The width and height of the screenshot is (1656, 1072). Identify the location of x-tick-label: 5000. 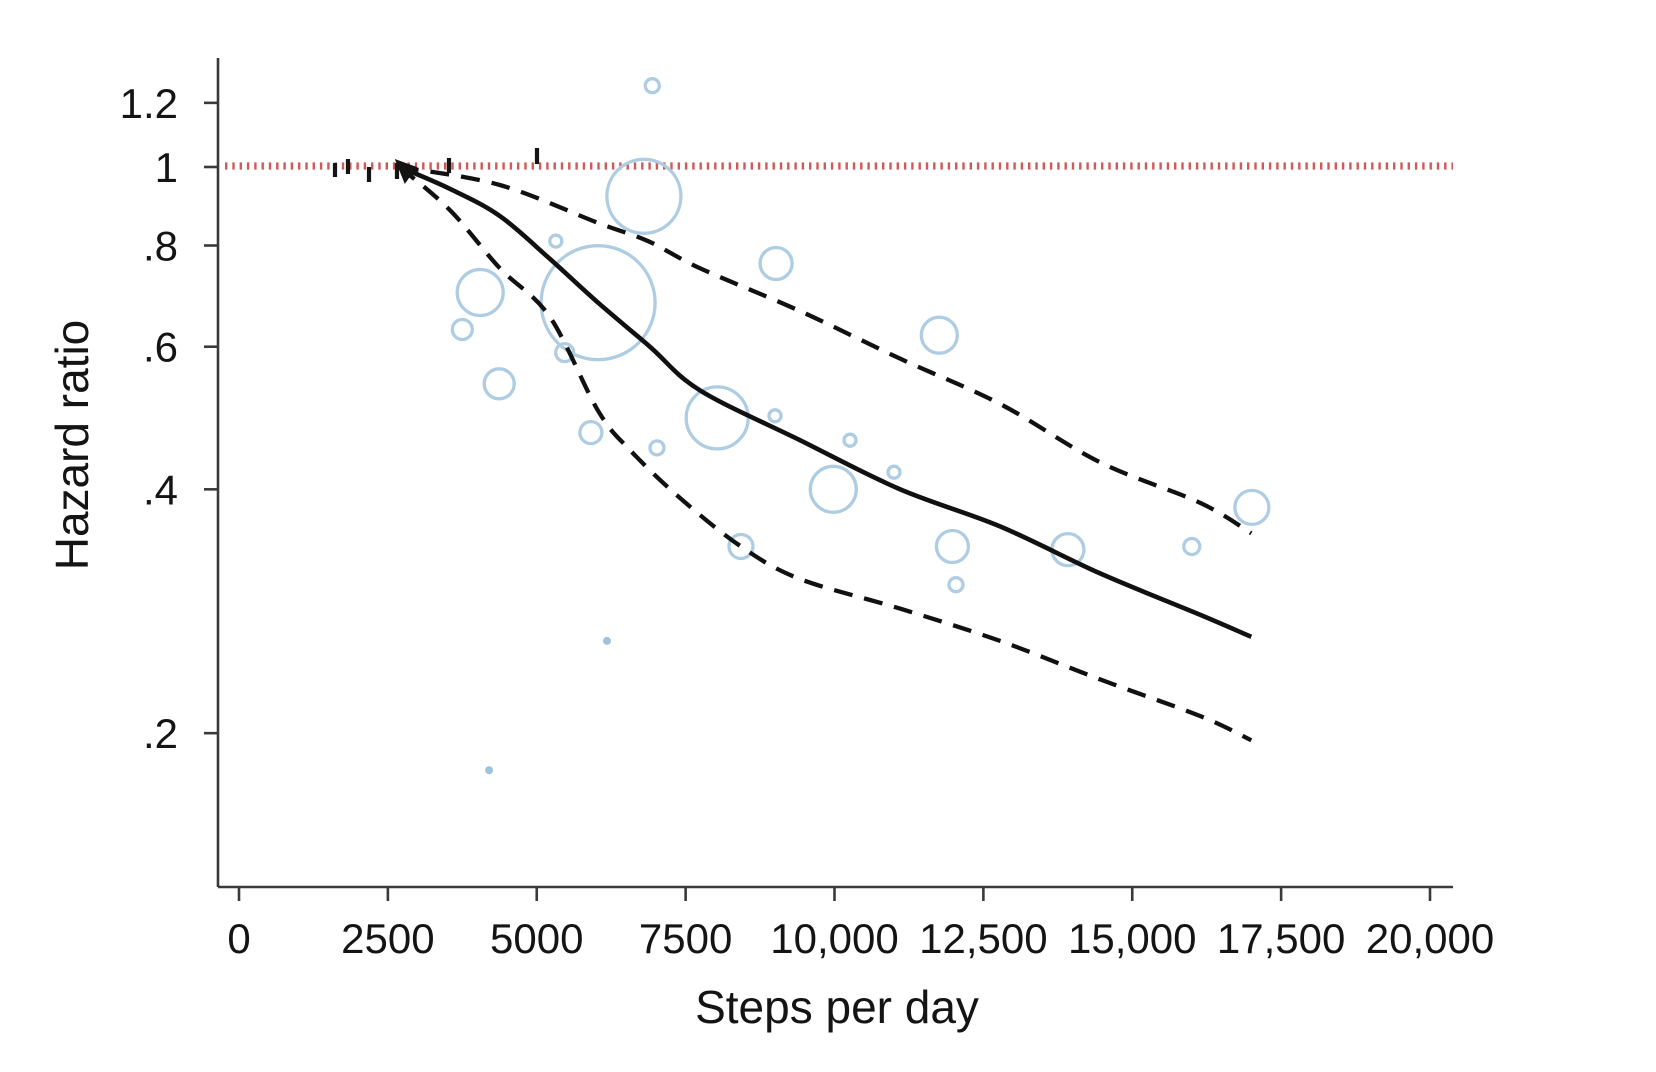
(536, 938).